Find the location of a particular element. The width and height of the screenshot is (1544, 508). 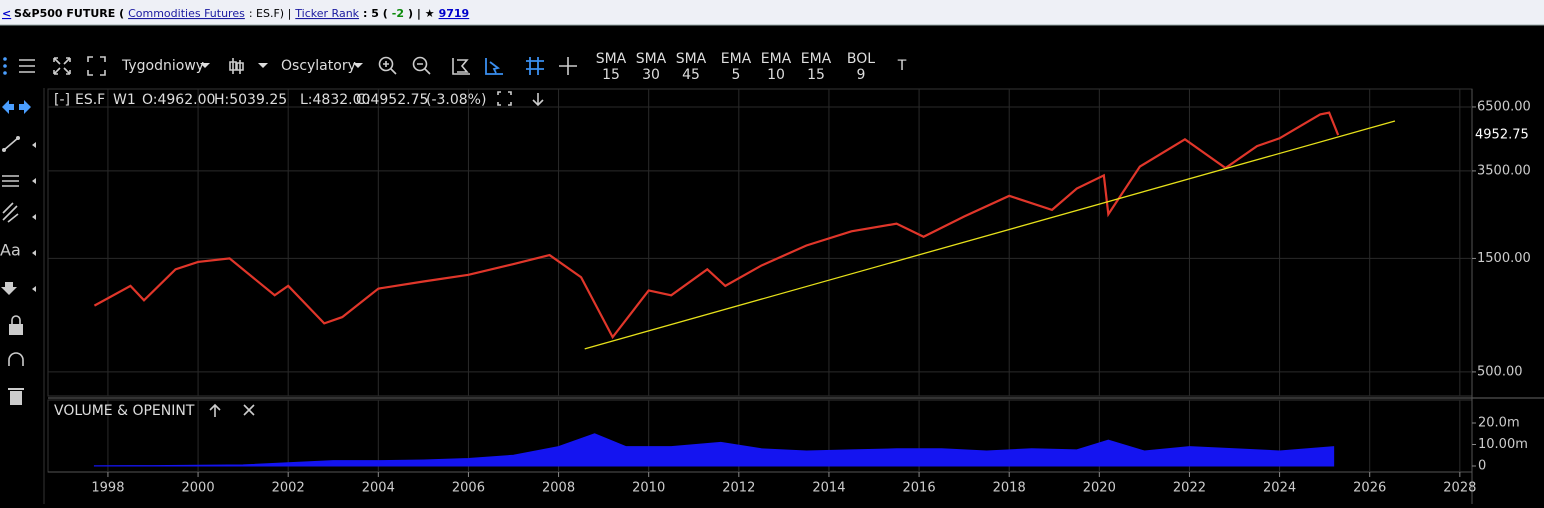

indicator-period: 9 is located at coordinates (861, 75).